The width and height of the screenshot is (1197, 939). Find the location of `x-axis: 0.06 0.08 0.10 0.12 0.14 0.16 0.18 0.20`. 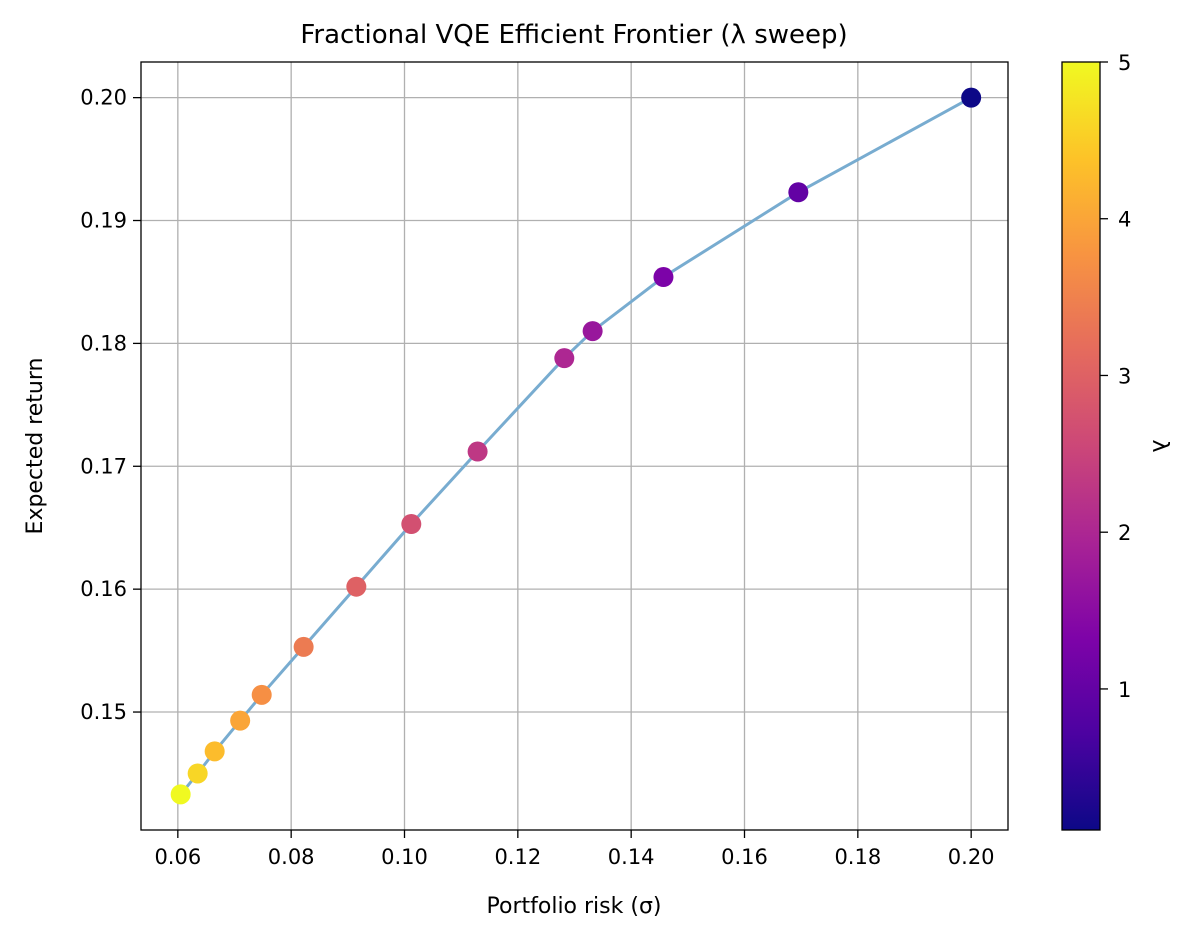

x-axis: 0.06 0.08 0.10 0.12 0.14 0.16 0.18 0.20 is located at coordinates (574, 849).